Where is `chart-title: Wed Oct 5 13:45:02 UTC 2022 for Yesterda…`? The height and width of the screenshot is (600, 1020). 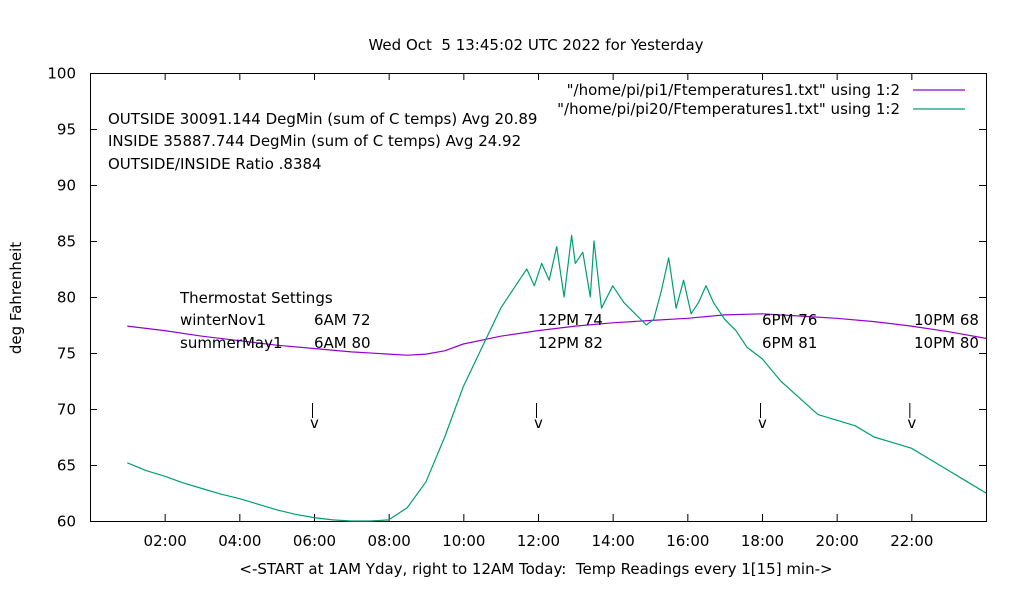
chart-title: Wed Oct 5 13:45:02 UTC 2022 for Yesterda… is located at coordinates (535, 45).